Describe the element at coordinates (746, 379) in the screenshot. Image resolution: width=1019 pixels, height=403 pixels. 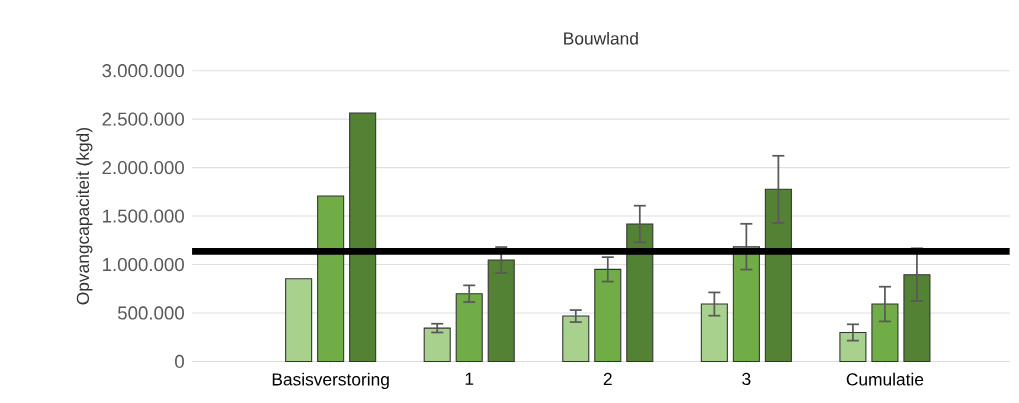
I see `x-tick-label: 3` at that location.